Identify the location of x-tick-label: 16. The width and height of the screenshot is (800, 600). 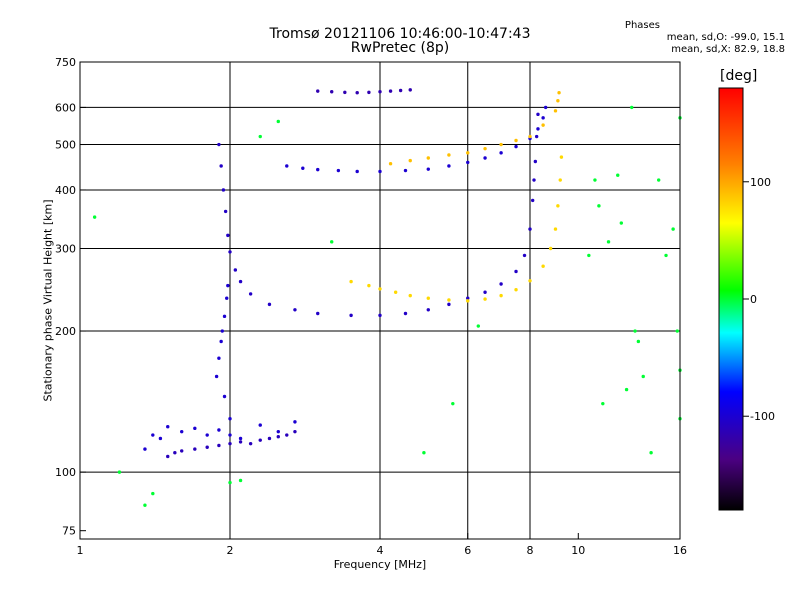
(680, 550).